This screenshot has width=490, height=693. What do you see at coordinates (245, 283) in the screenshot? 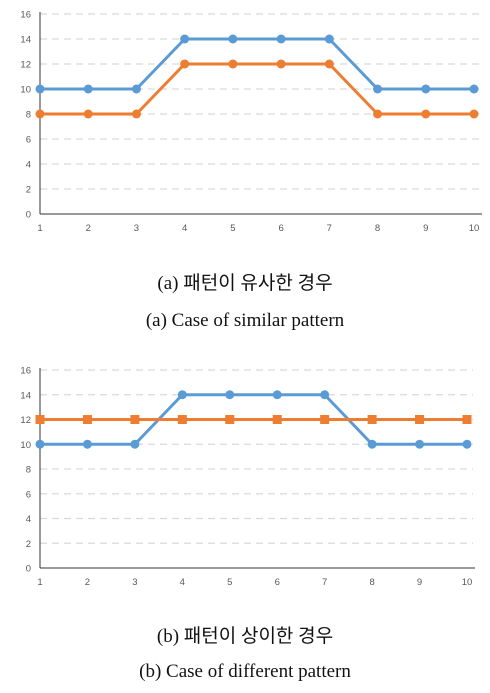
I see `caption-a-korean: (a) 패턴이 유사한 경우` at bounding box center [245, 283].